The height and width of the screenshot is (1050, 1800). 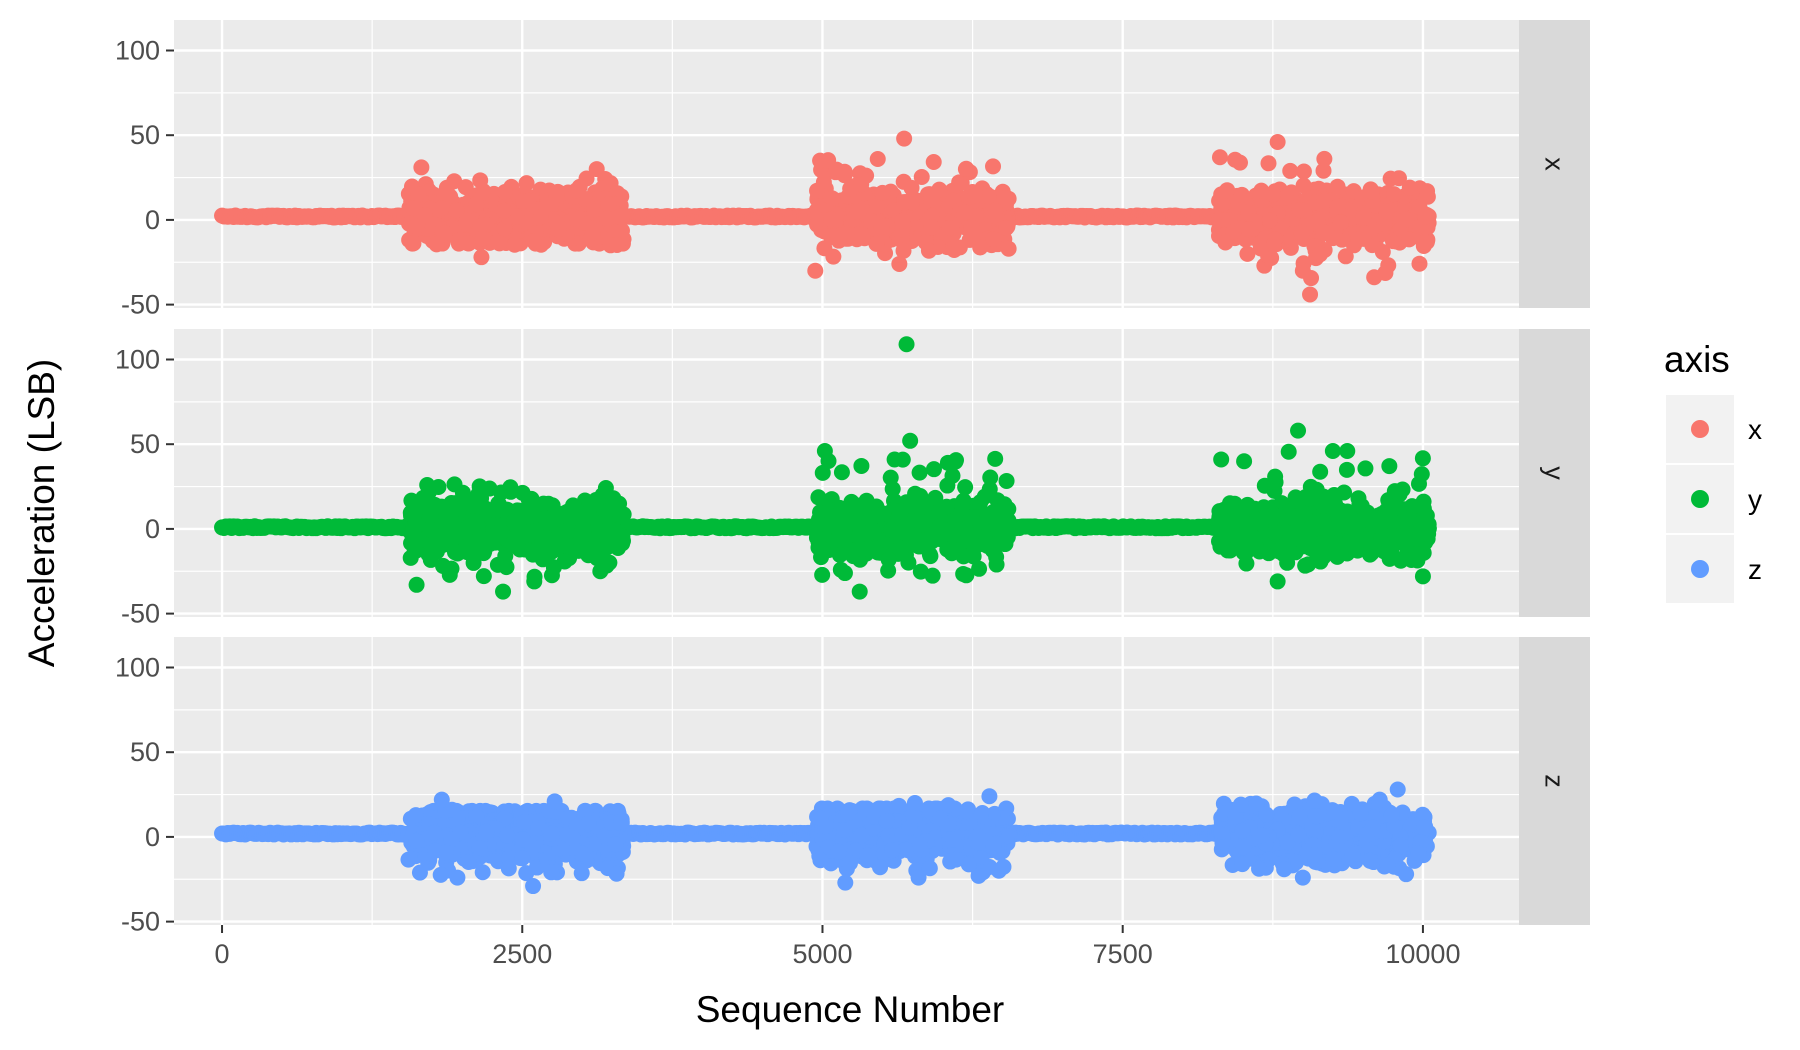 I want to click on y-tick-label: 50, so click(x=145, y=135).